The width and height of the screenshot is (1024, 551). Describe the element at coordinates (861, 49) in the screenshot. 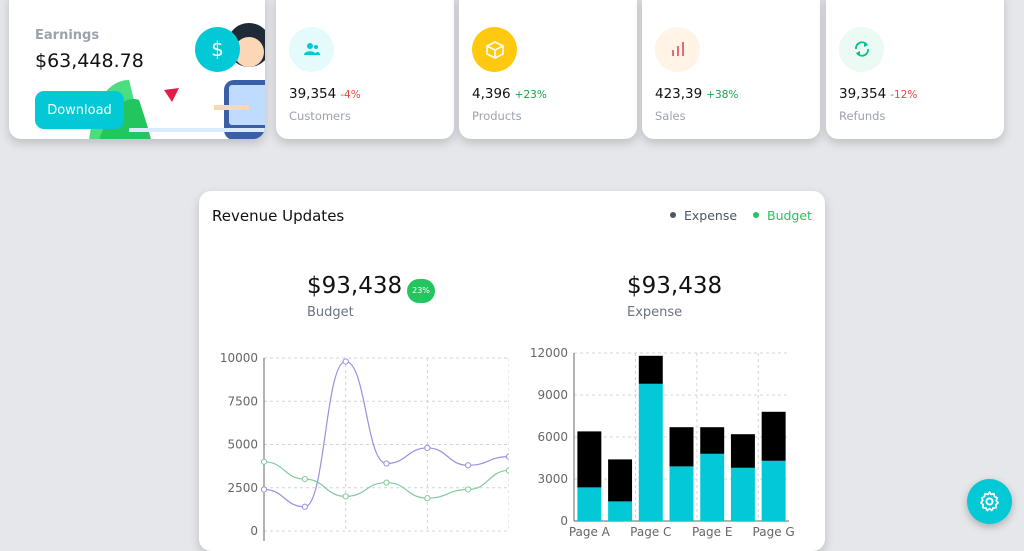

I see `refresh-icon` at that location.